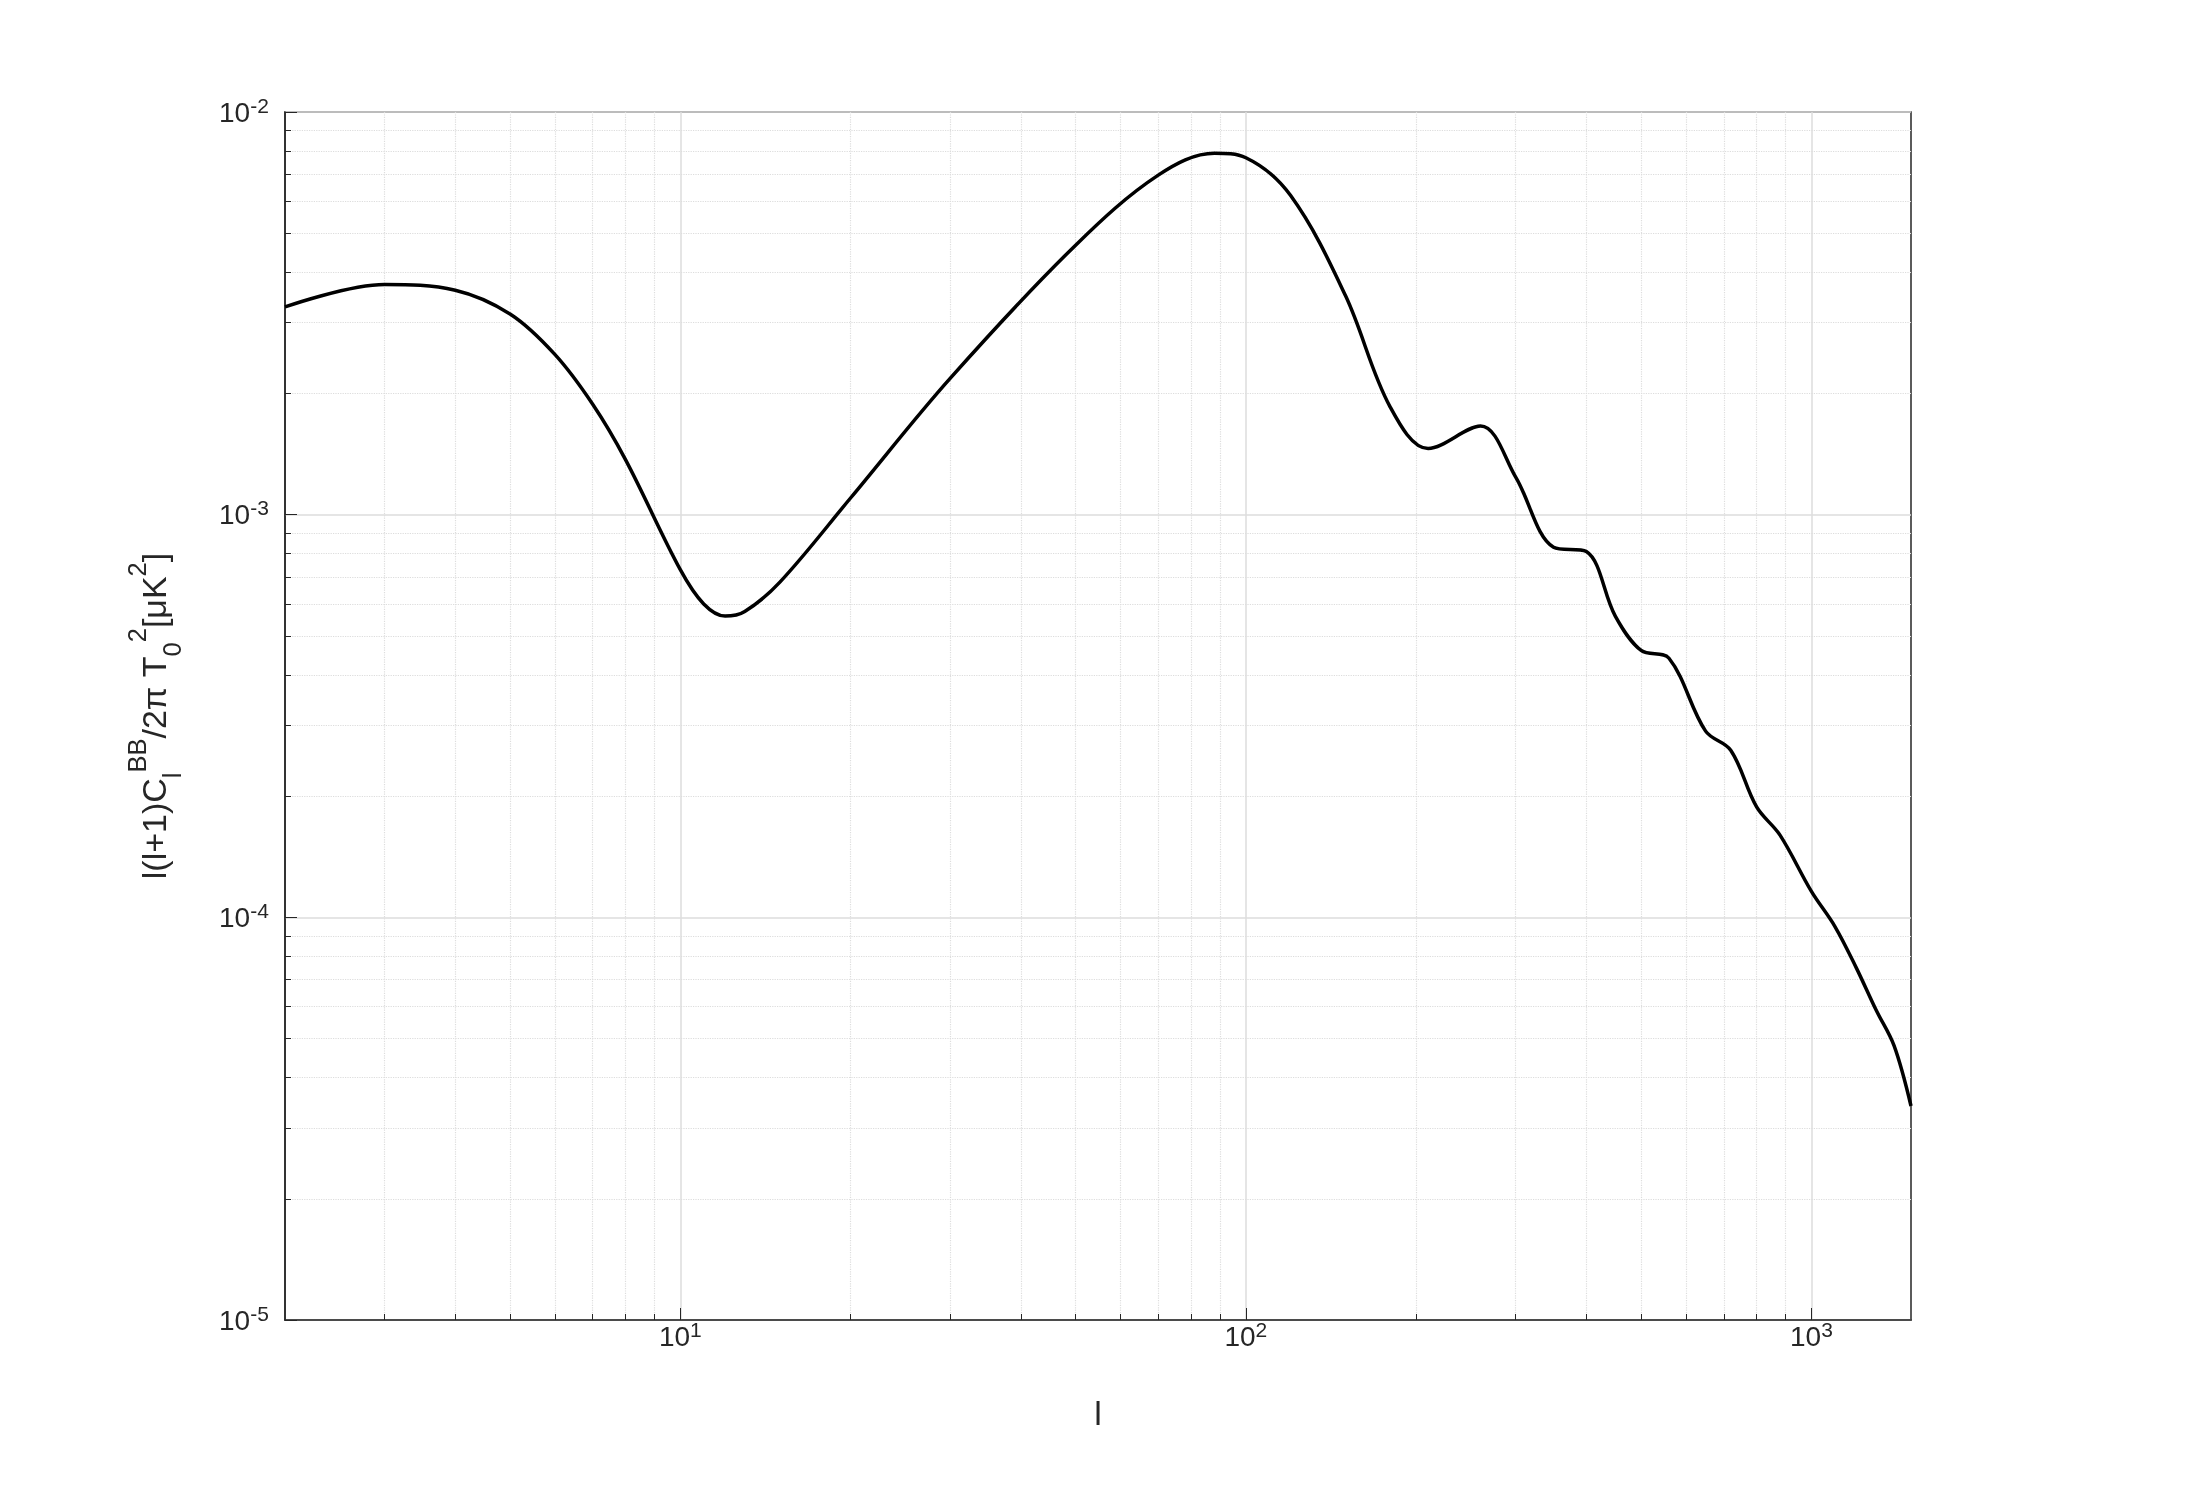  I want to click on text: l(l+1)ClBB/2π T02[μK2], so click(154, 716).